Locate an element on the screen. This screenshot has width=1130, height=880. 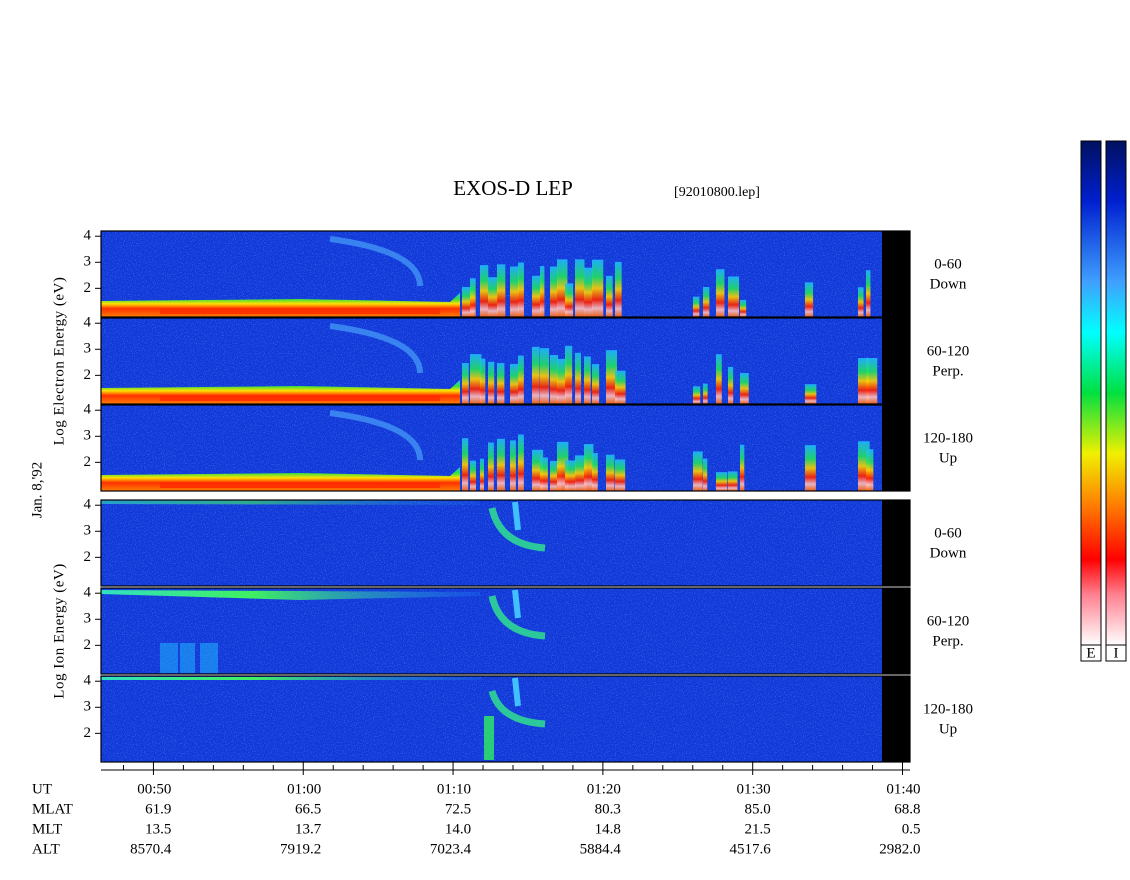
ephemeris-value: 61.9 is located at coordinates (158, 809).